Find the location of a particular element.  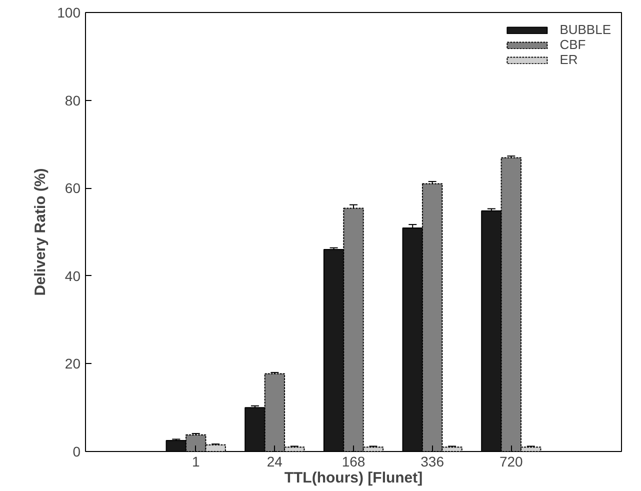

x-tick-label: 336 is located at coordinates (432, 462).